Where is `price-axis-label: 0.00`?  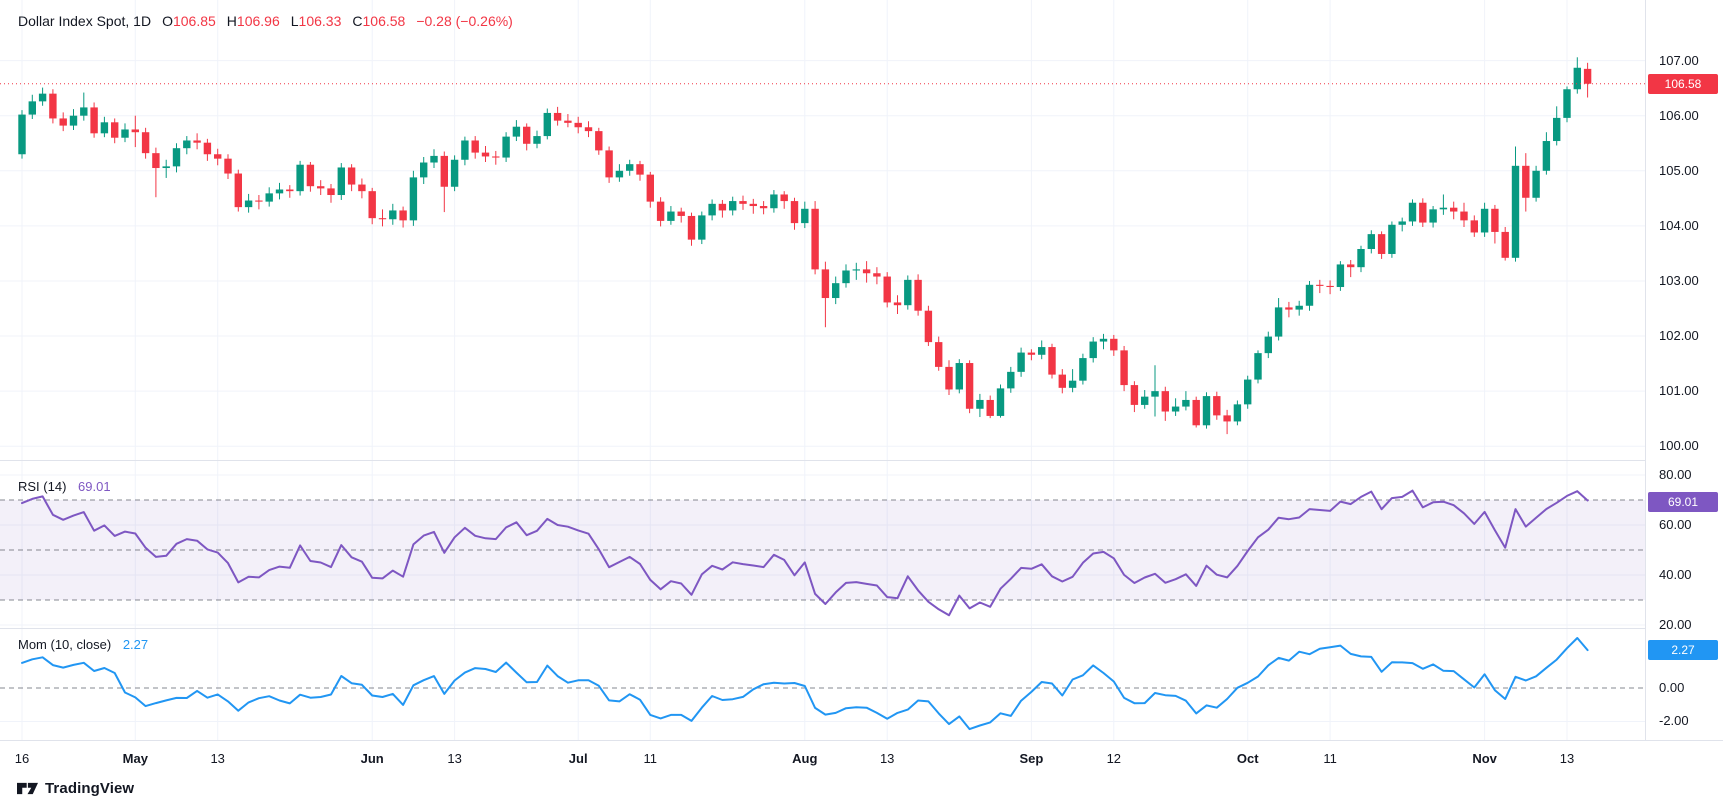 price-axis-label: 0.00 is located at coordinates (1672, 687).